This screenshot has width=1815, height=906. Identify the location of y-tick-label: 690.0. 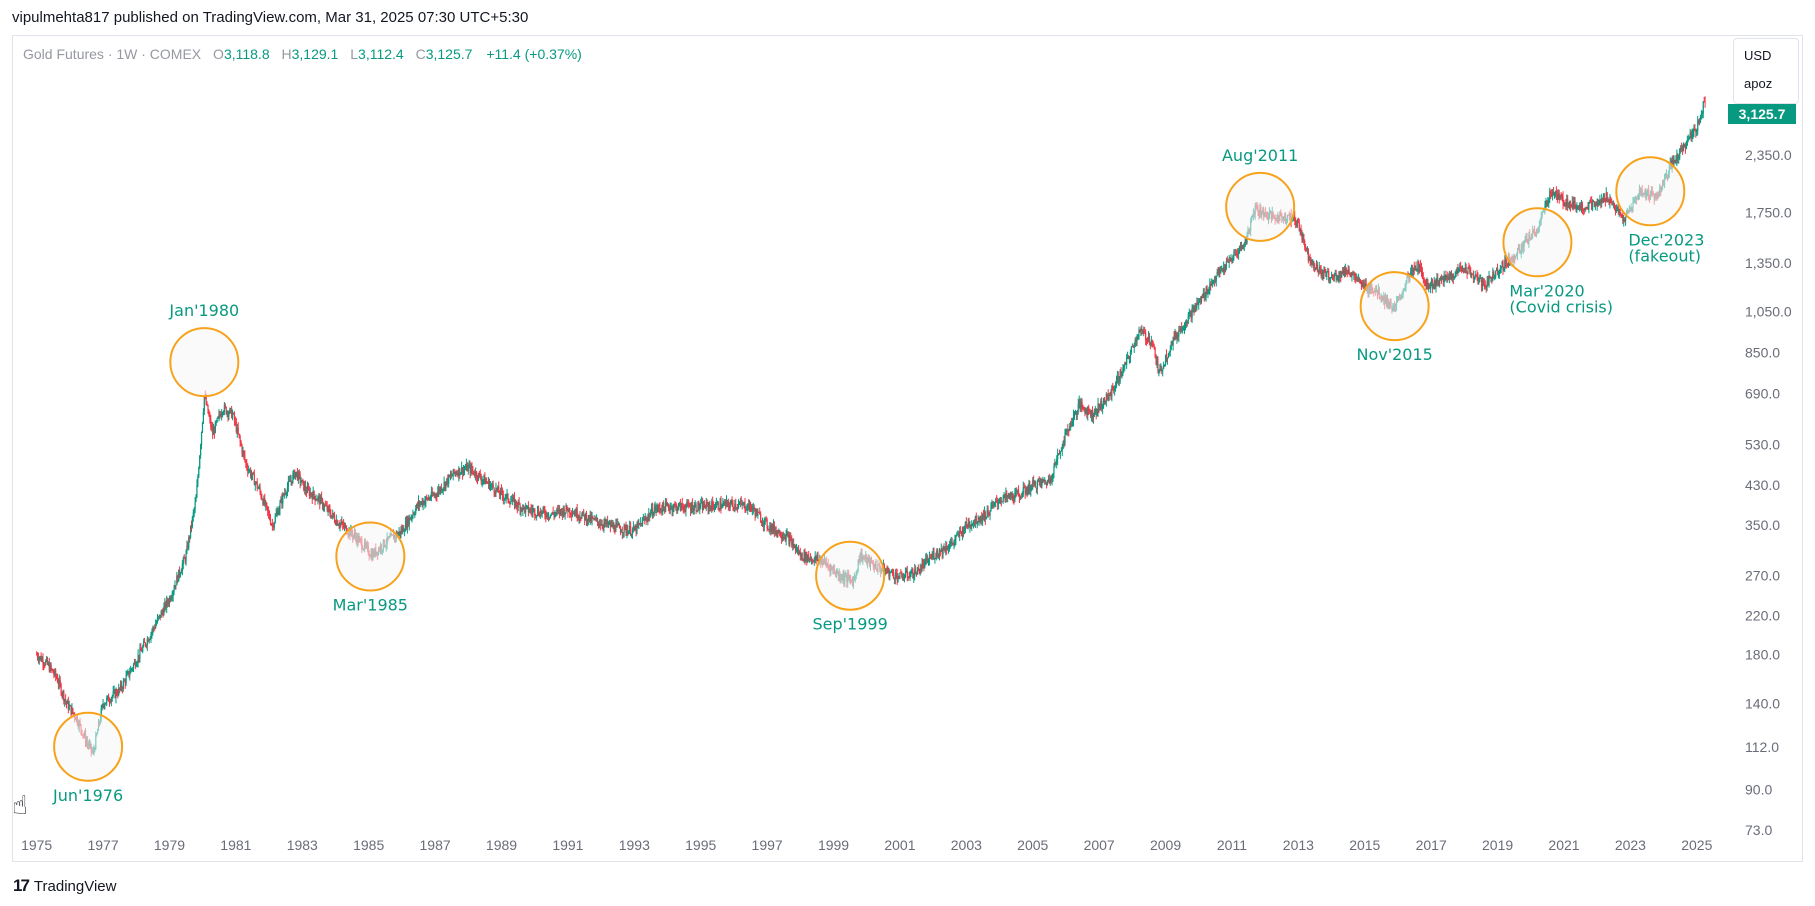
(1762, 393).